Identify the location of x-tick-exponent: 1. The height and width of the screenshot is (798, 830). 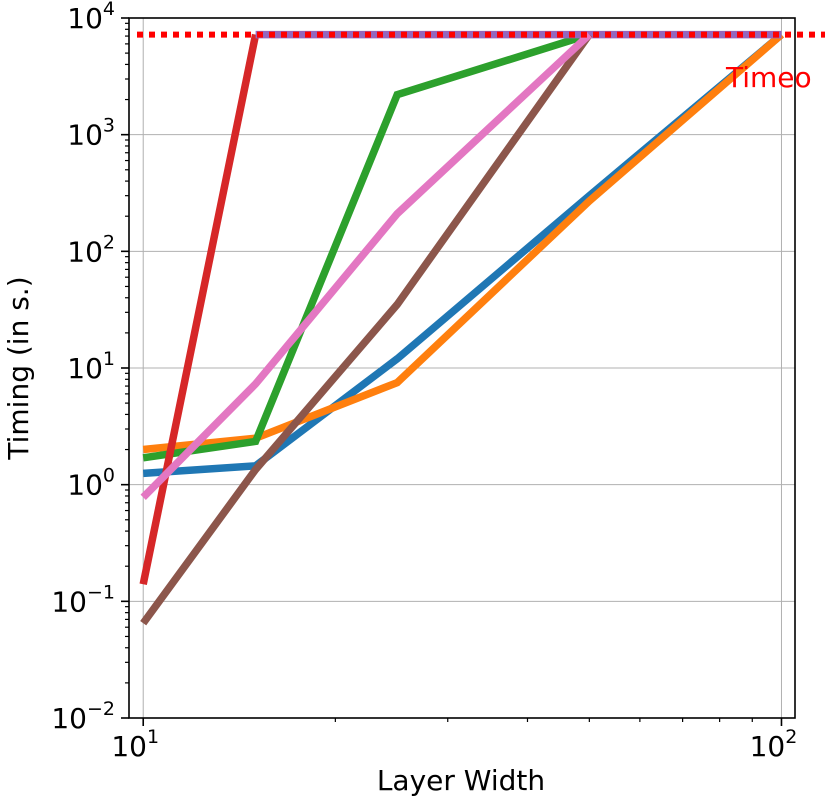
(153, 737).